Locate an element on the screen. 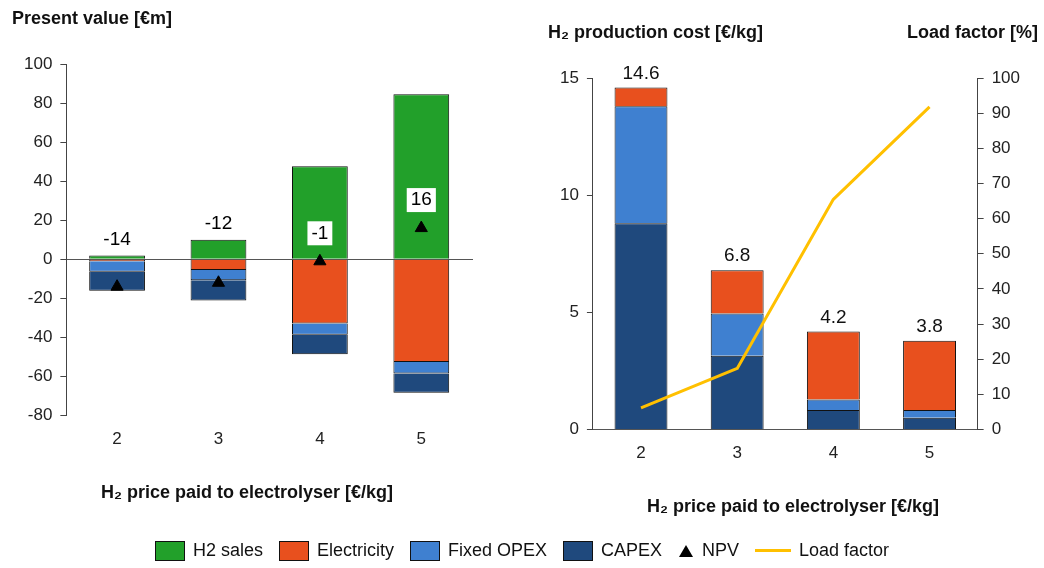  y-tick-label: 10 is located at coordinates (569, 194).